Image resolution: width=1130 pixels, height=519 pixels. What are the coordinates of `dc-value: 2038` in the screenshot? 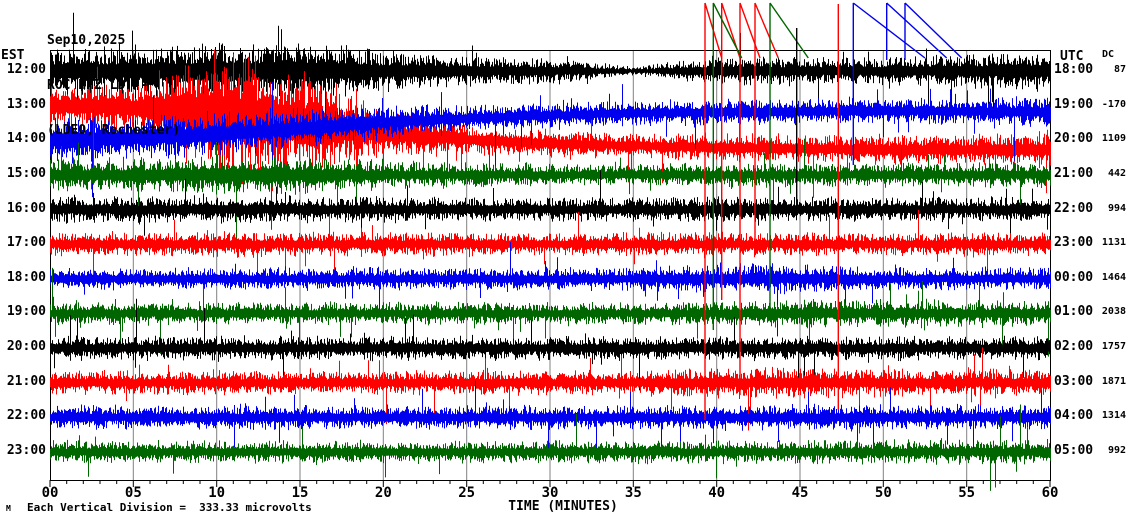 It's located at (1113, 312).